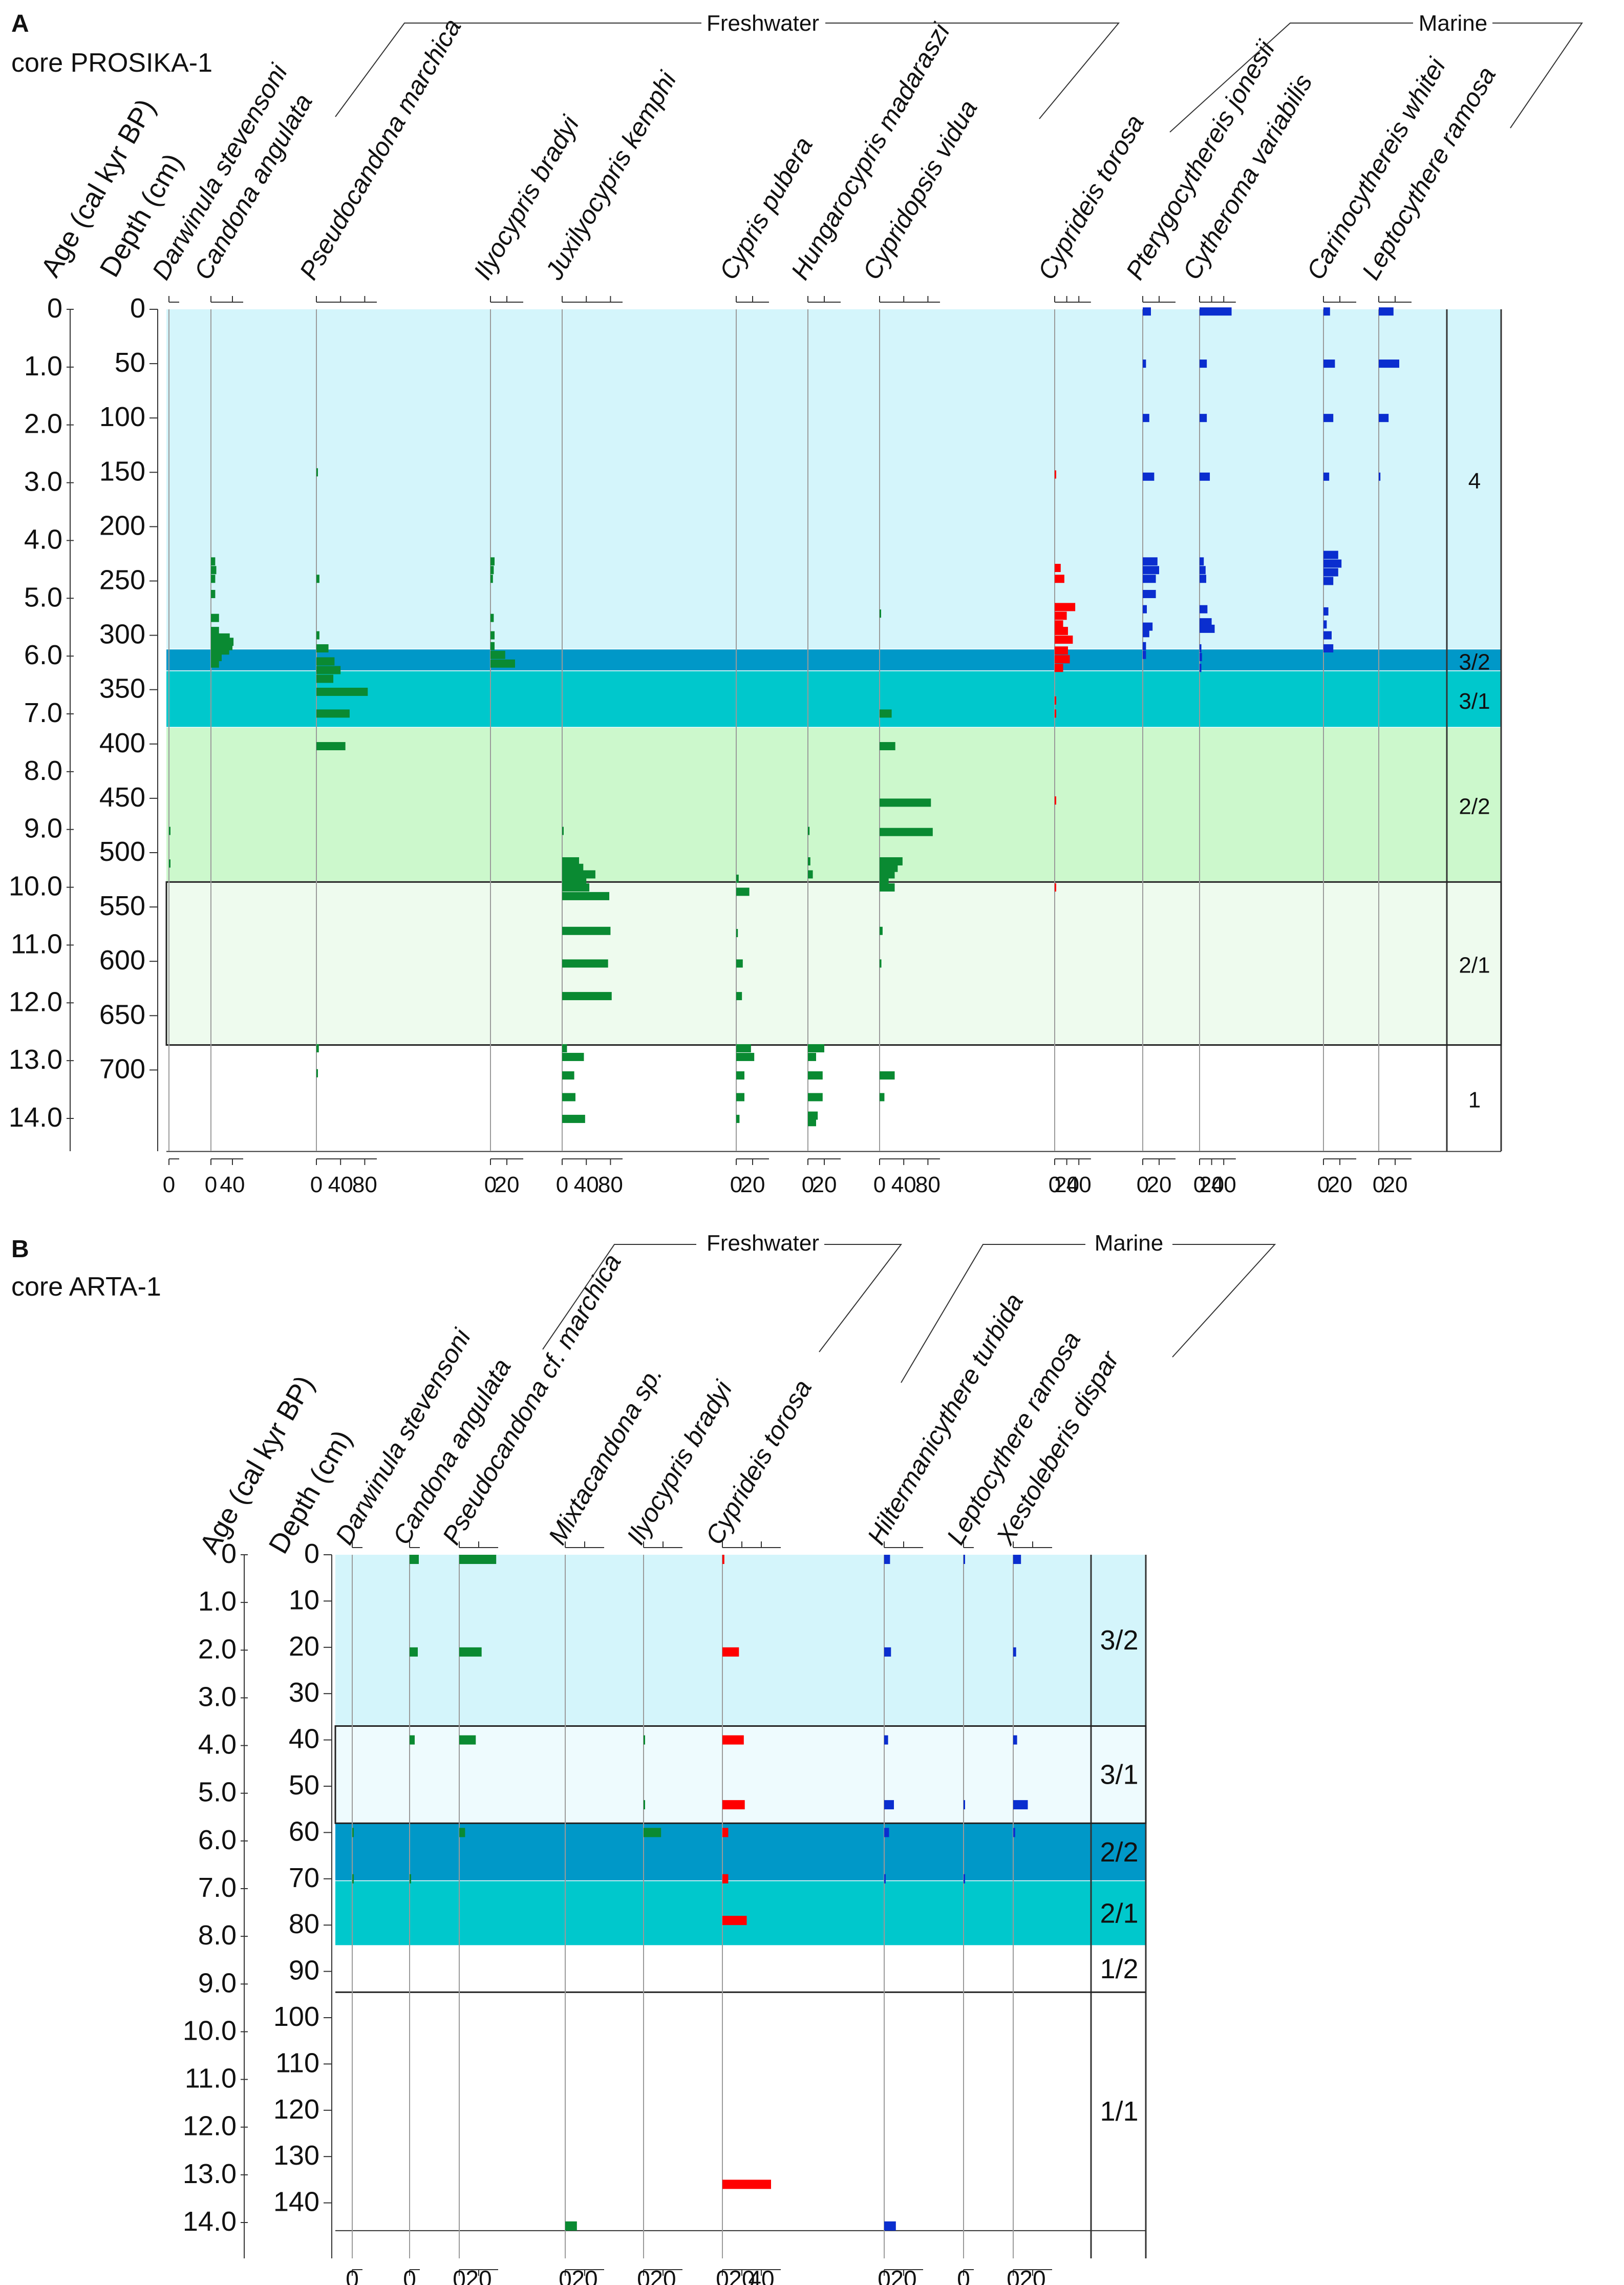 The height and width of the screenshot is (2285, 1624). I want to click on tick-label-carinocythereis-whitei: 0, so click(1323, 1184).